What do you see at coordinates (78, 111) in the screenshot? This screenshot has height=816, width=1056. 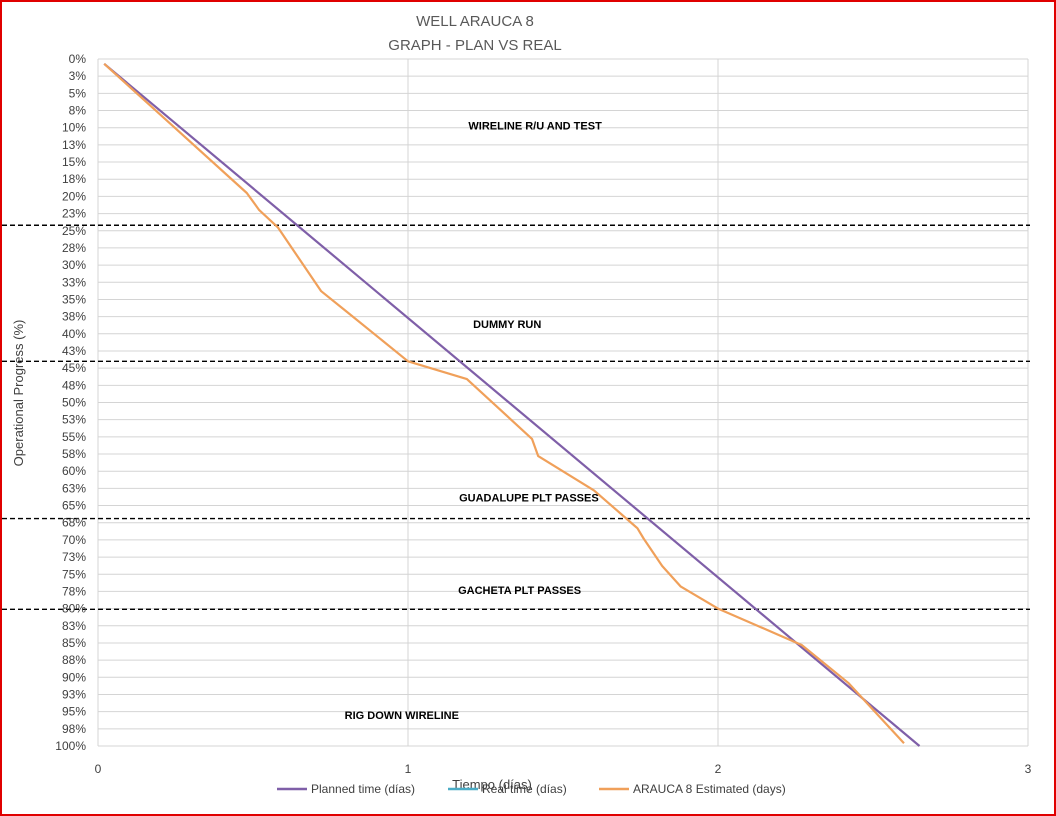 I see `y-tick-label: 8%` at bounding box center [78, 111].